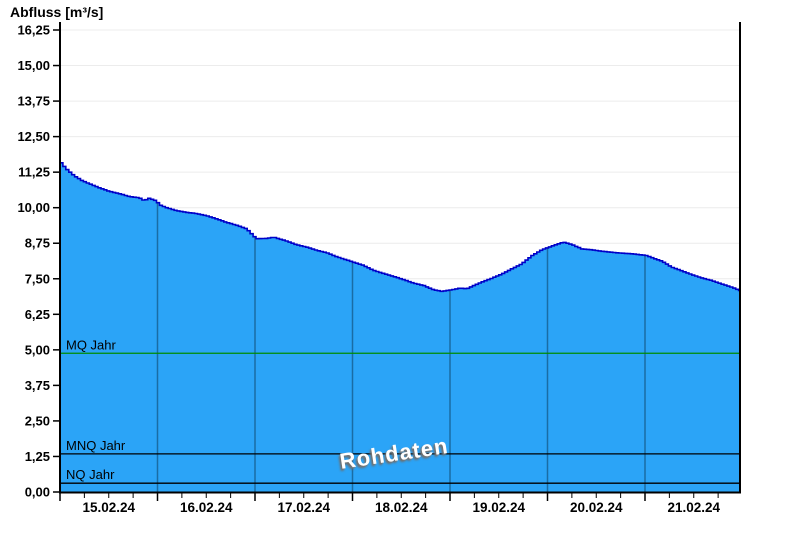  What do you see at coordinates (33, 65) in the screenshot?
I see `y-tick-label: 15,00` at bounding box center [33, 65].